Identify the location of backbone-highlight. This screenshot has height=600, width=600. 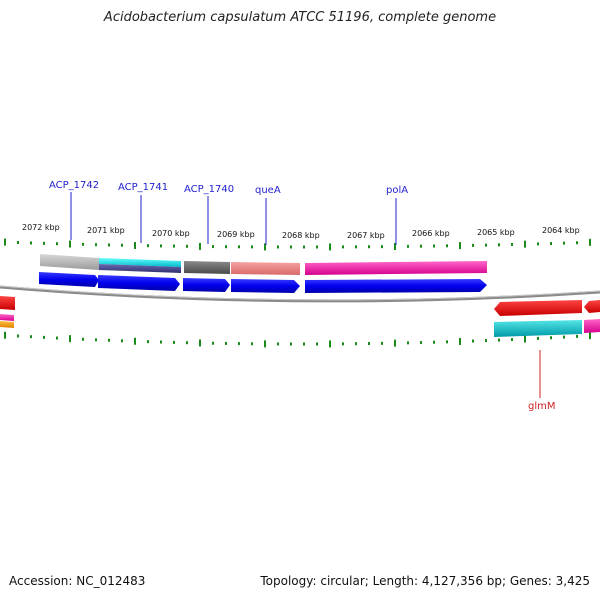
(300, 293).